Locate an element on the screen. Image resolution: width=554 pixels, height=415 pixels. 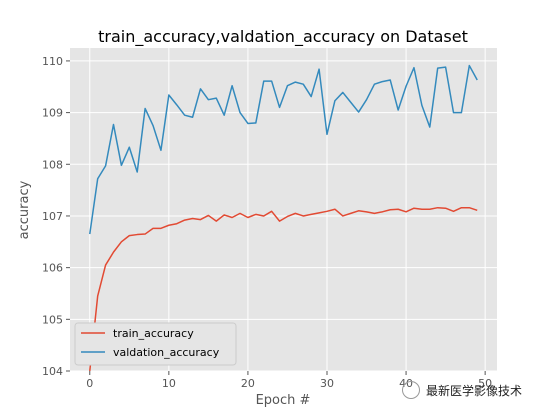
x-tick-label: 50 is located at coordinates (485, 383).